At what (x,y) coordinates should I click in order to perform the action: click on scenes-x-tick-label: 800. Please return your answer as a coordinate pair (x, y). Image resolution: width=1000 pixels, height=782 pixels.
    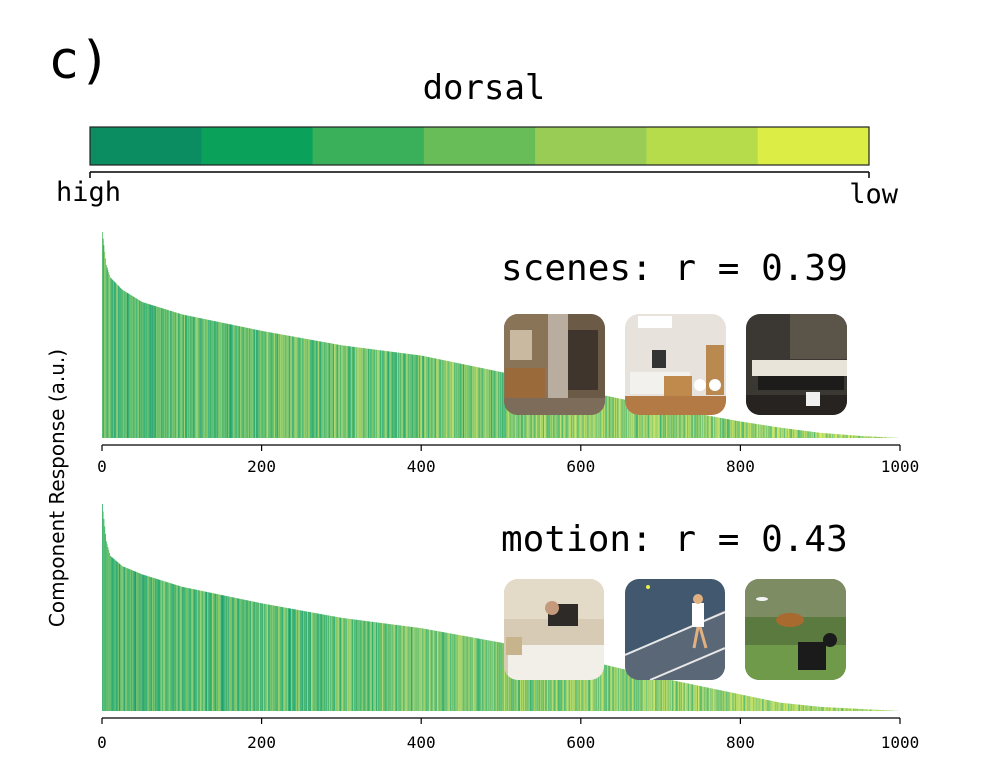
    Looking at the image, I should click on (740, 466).